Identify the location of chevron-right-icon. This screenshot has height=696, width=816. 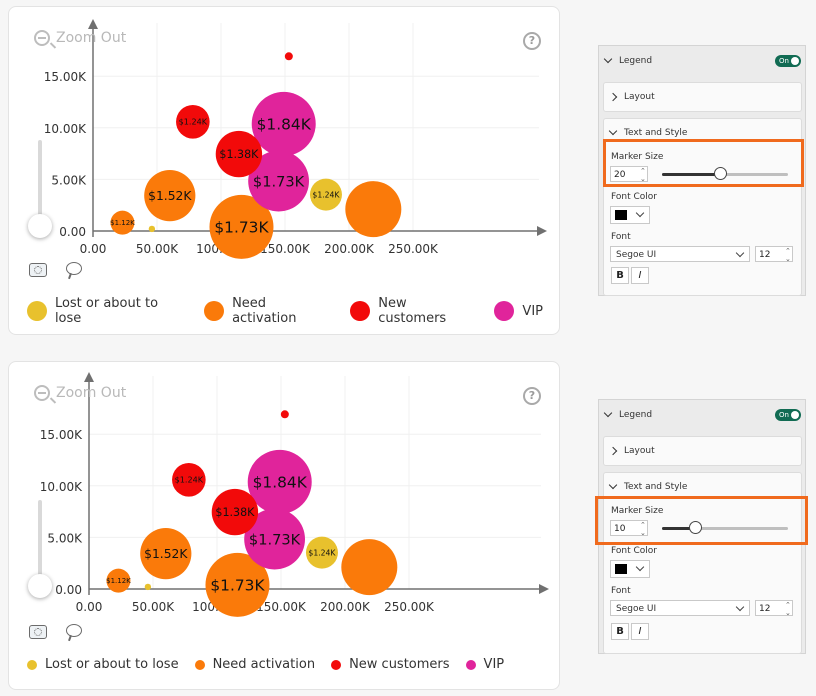
(613, 451).